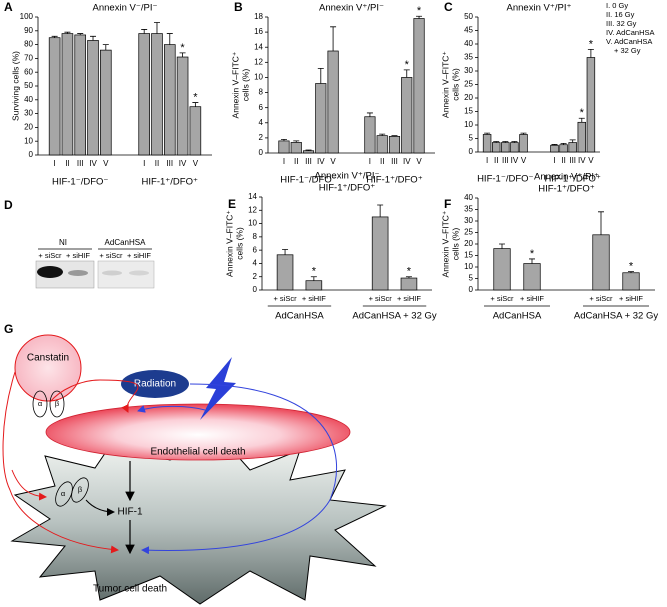 This screenshot has width=667, height=607. I want to click on treatment-label: + siScr, so click(50, 255).